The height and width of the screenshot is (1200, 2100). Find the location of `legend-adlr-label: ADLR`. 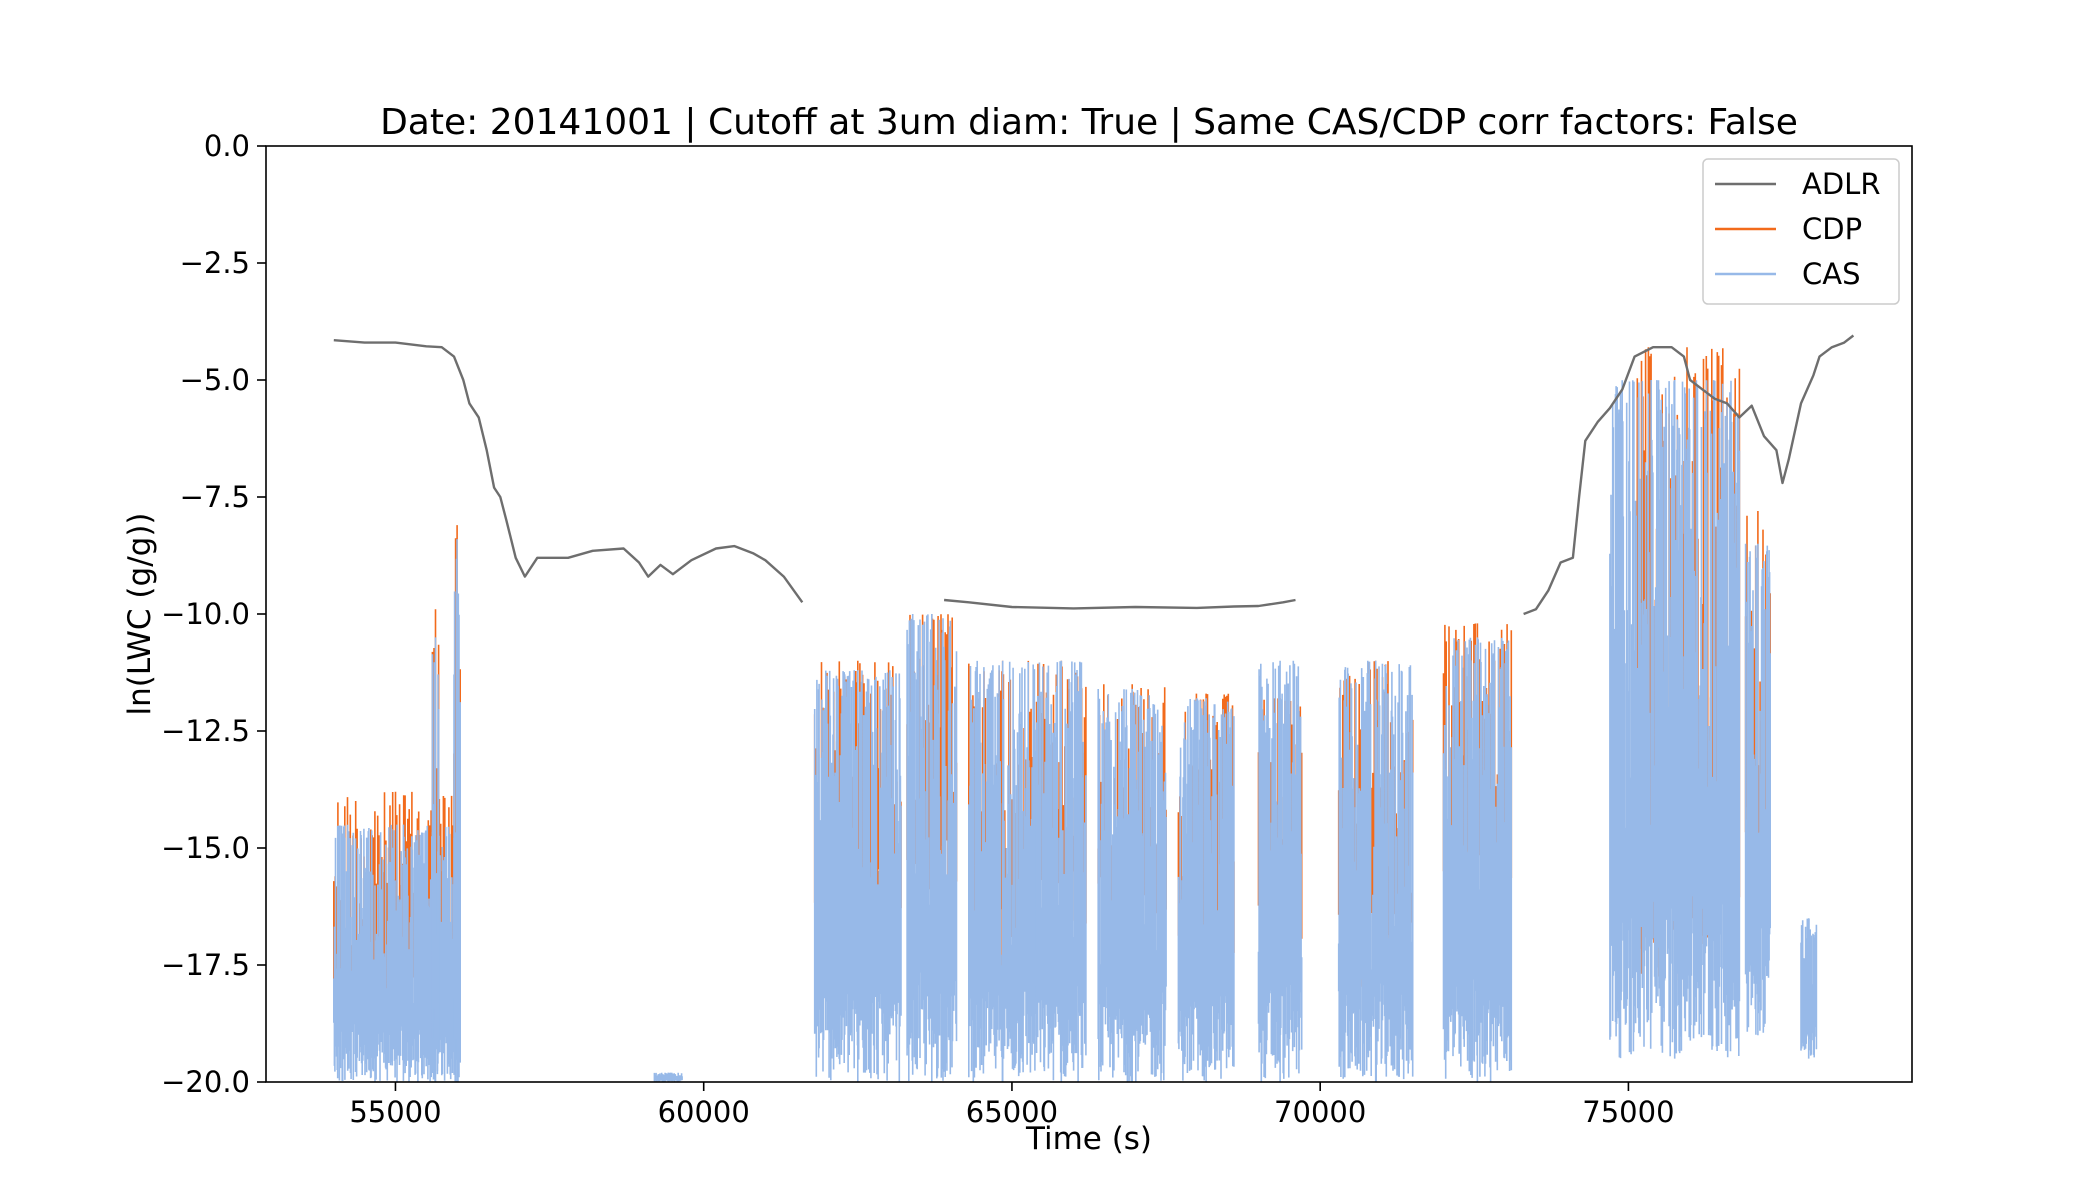

legend-adlr-label: ADLR is located at coordinates (1841, 184).